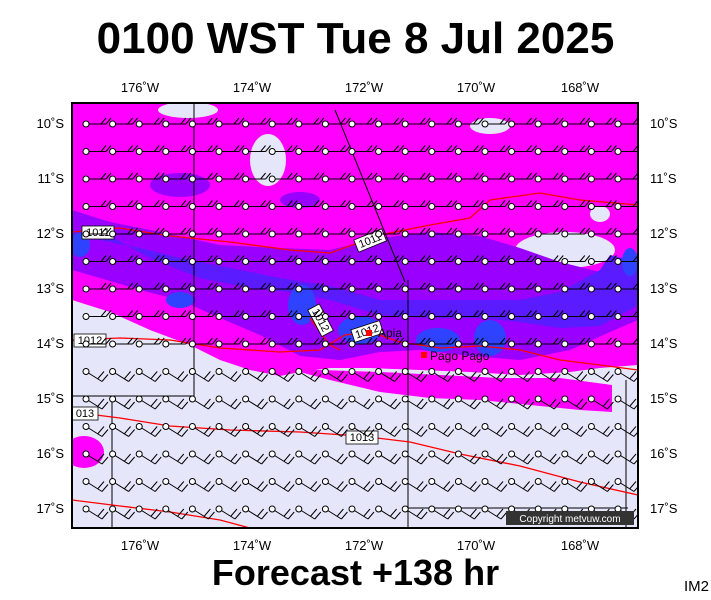 This screenshot has height=600, width=711. I want to click on city-marker-apia, so click(369, 333).